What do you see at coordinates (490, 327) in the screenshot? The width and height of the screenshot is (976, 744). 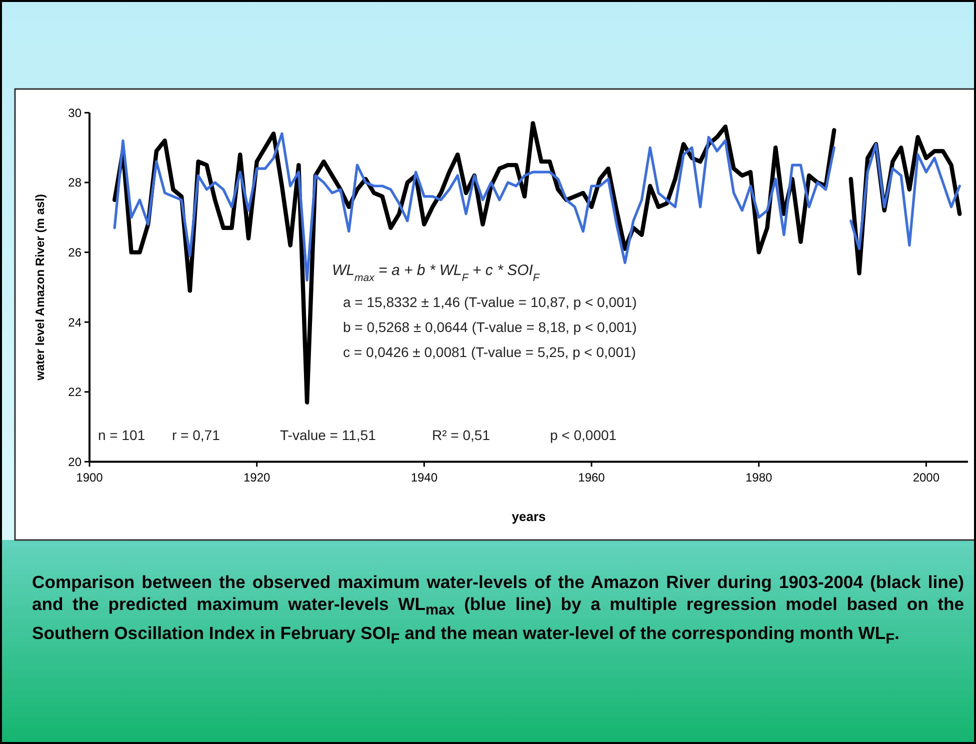 I see `annotation: b = 0,5268 ± 0,0644 (T-value = 8,18, p < 0,001)` at bounding box center [490, 327].